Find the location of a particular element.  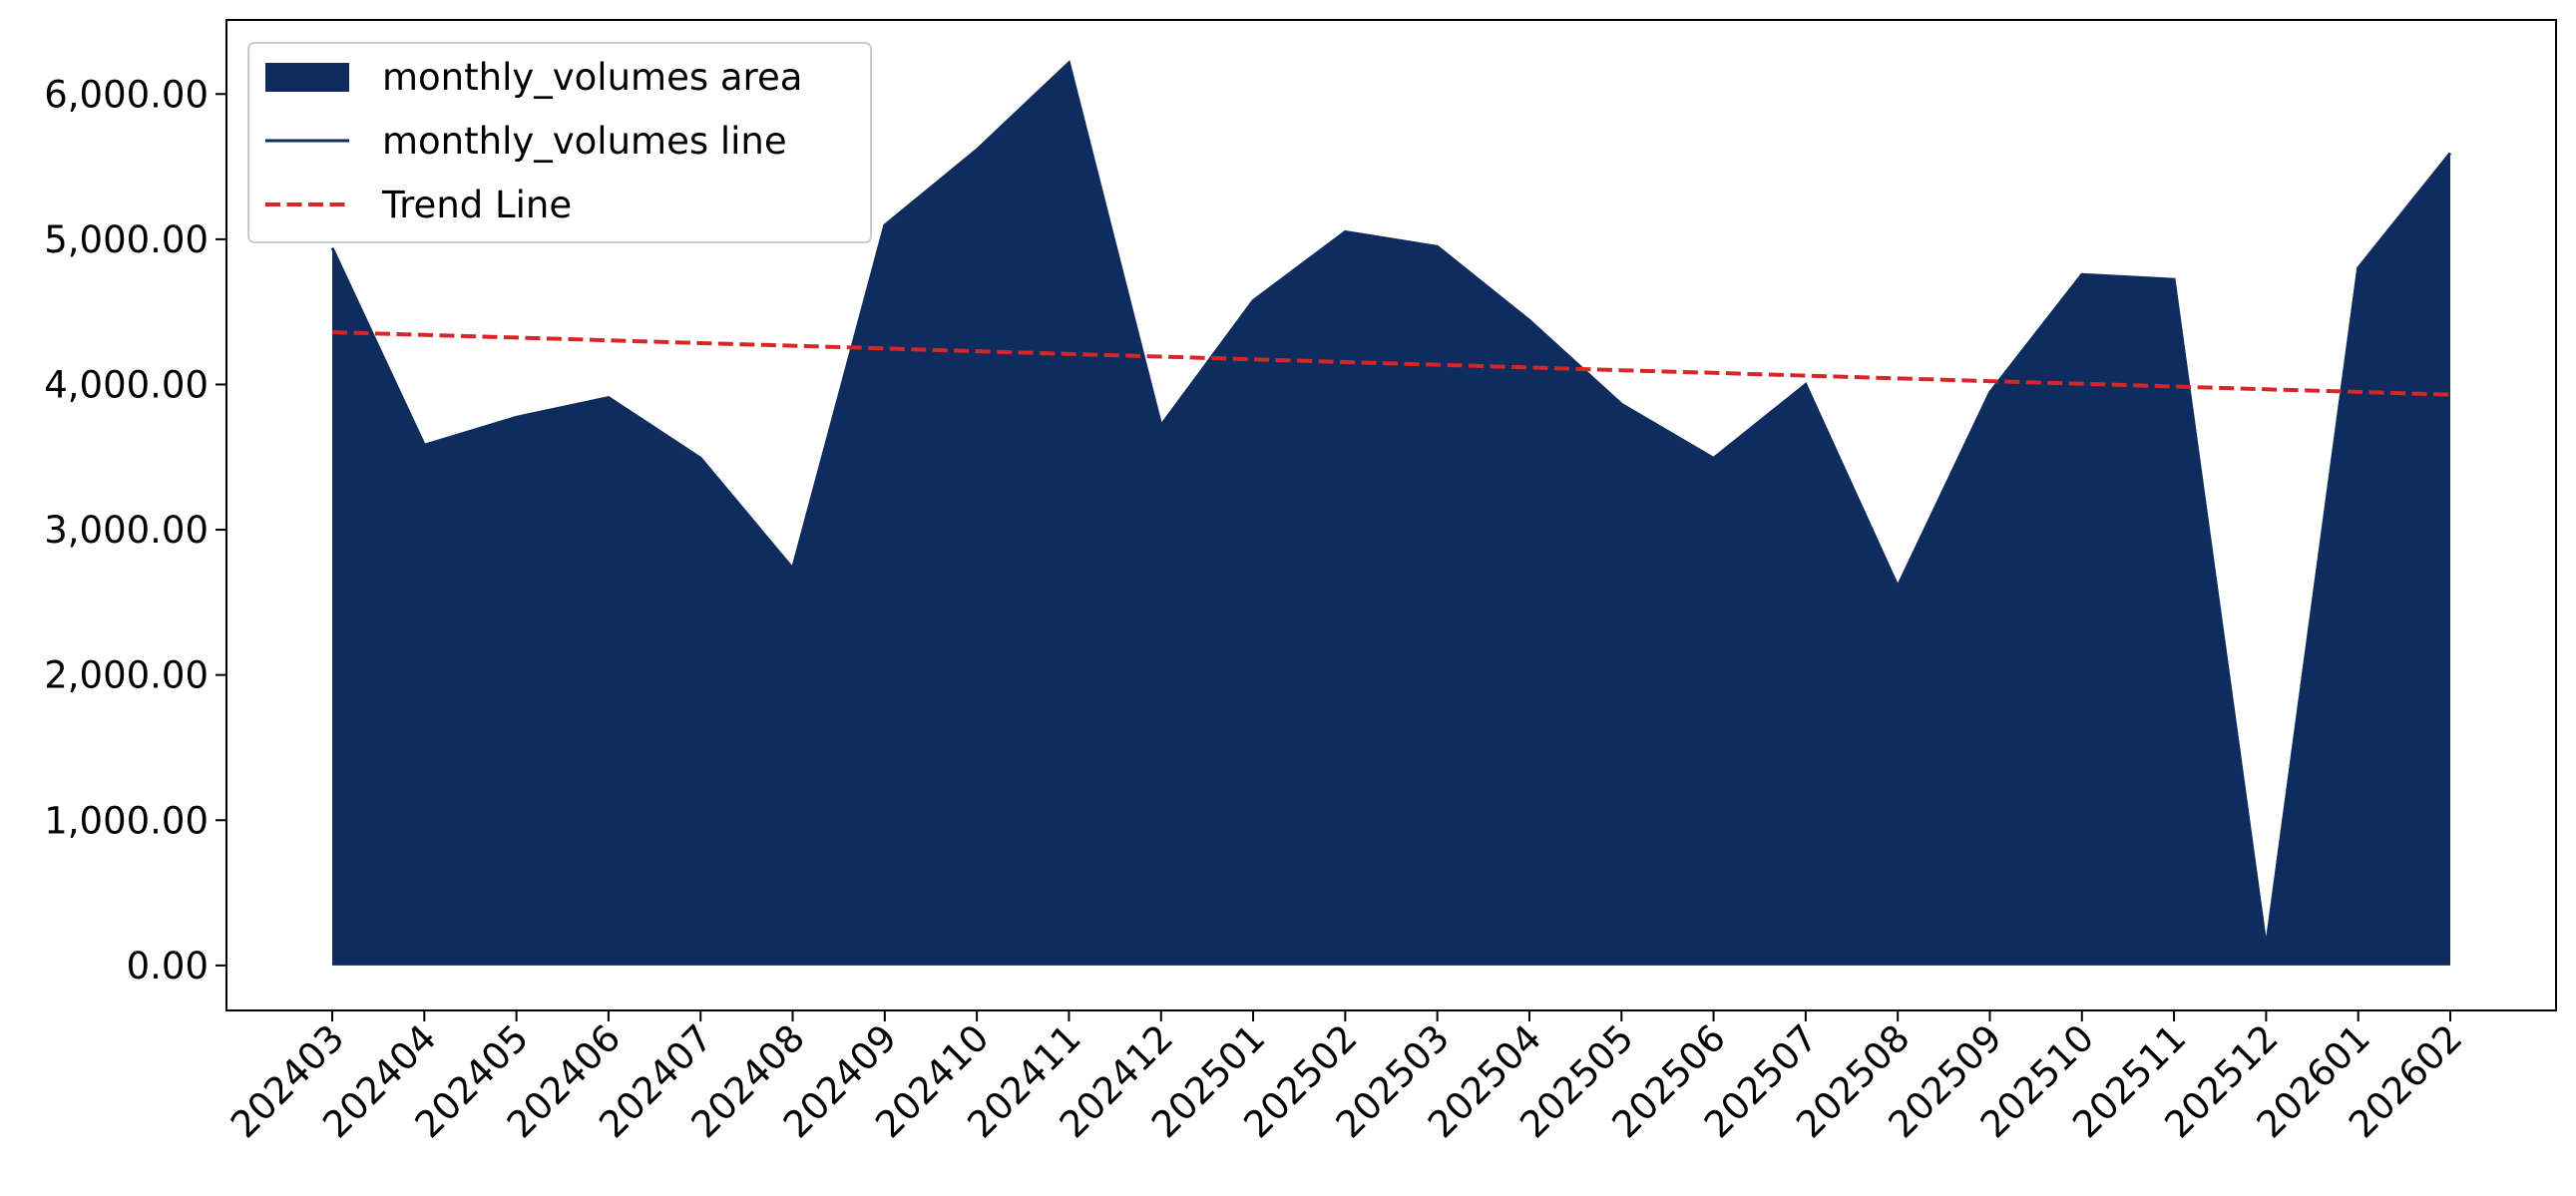

y-tick-label: 4,000.00 is located at coordinates (126, 384).